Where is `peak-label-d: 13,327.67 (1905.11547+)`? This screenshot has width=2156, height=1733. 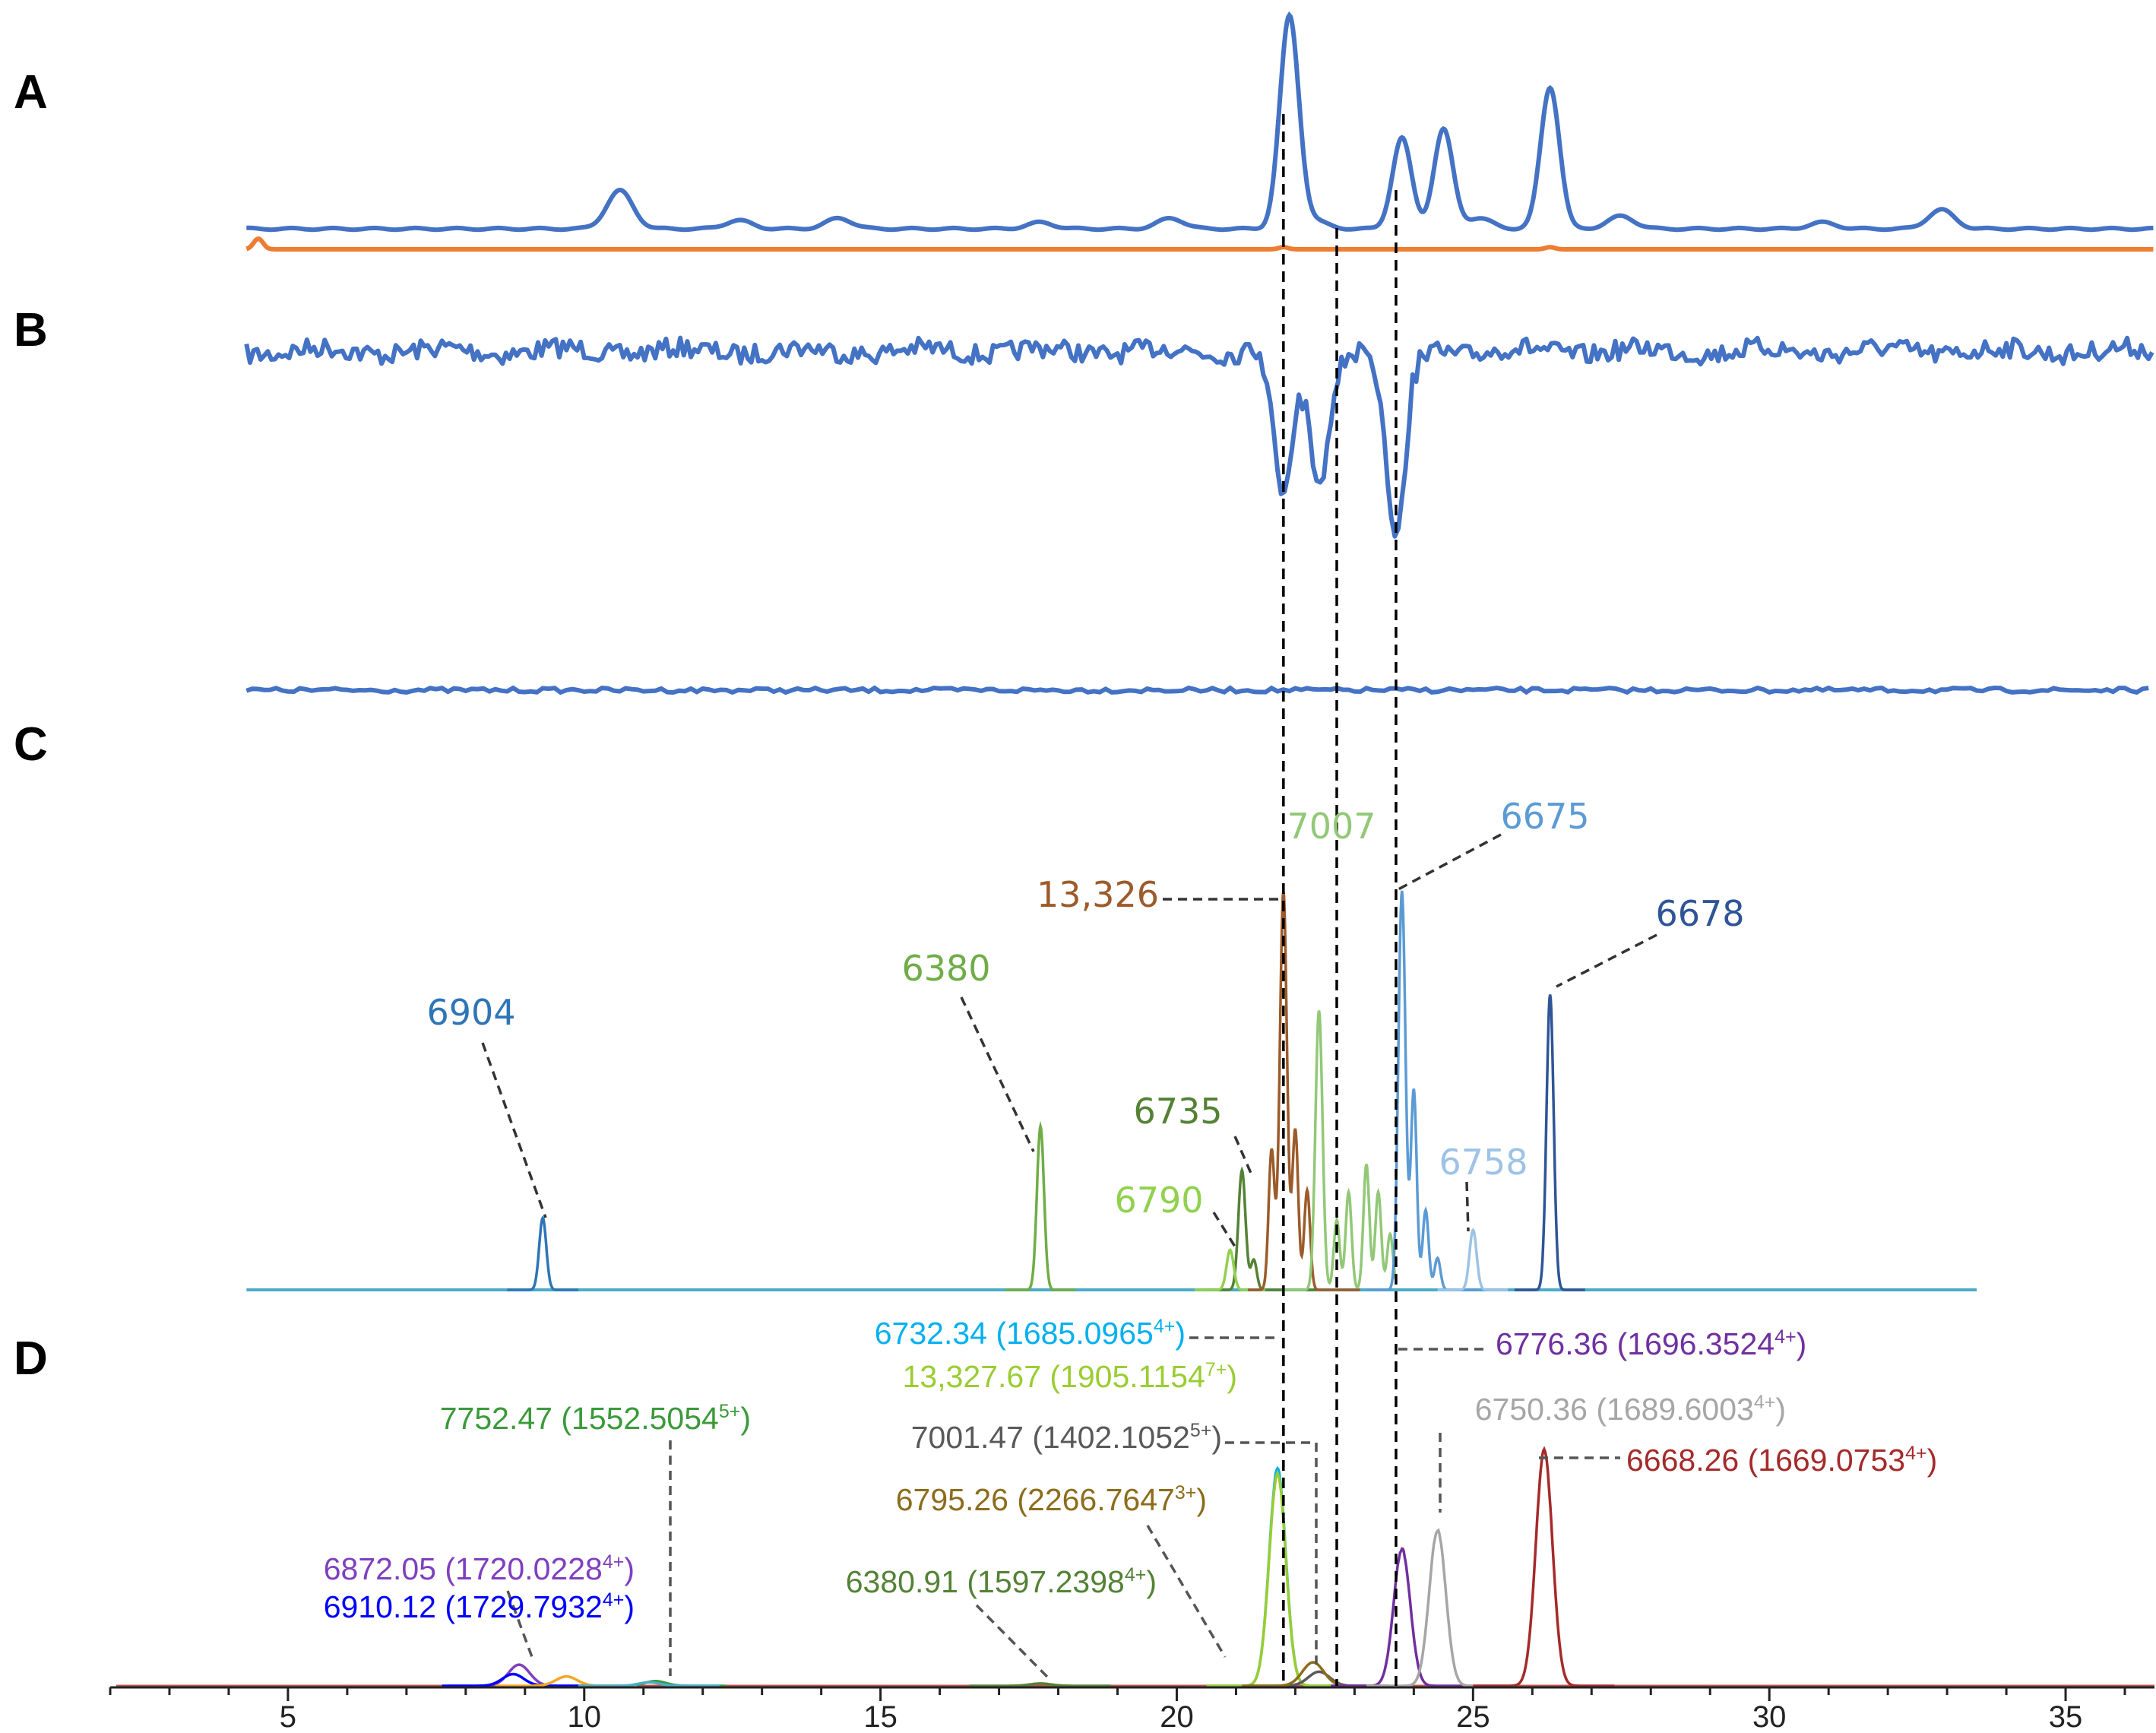
peak-label-d: 13,327.67 (1905.11547+) is located at coordinates (1070, 1376).